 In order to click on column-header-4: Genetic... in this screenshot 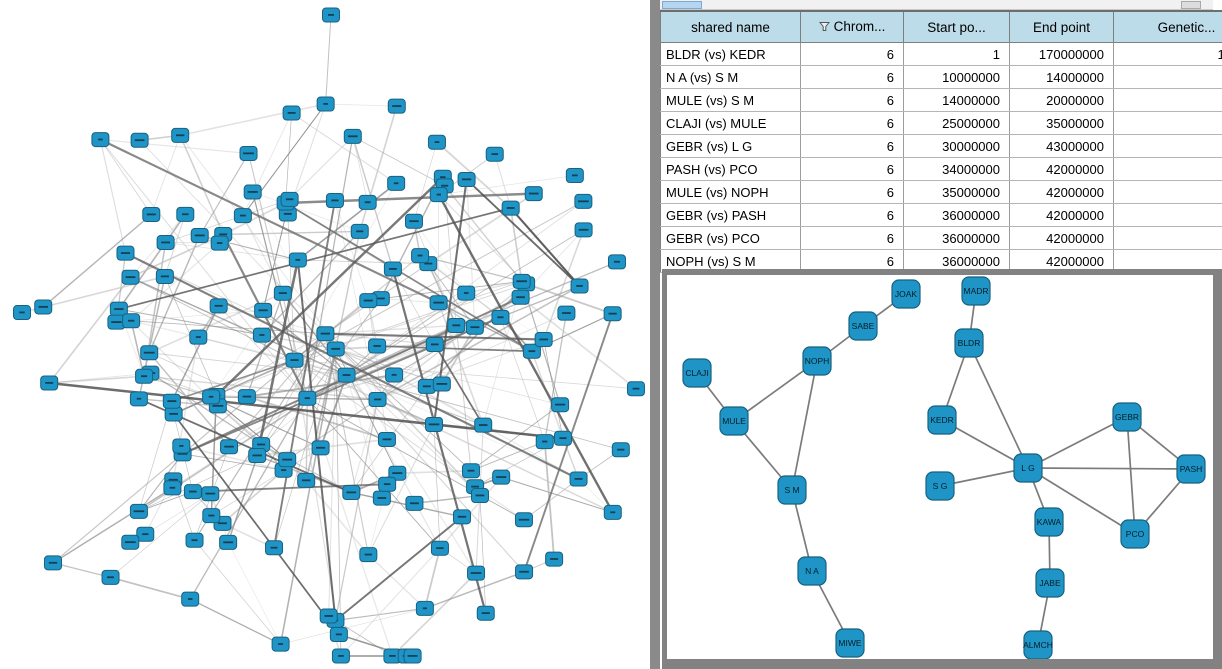, I will do `click(1167, 27)`.